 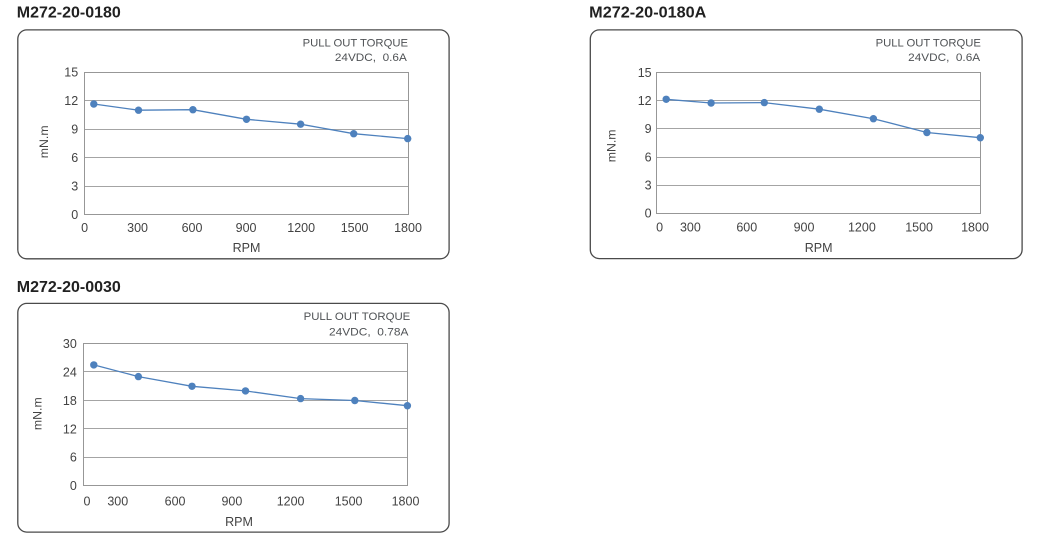 What do you see at coordinates (69, 13) in the screenshot?
I see `svg-text: M272-20-0180` at bounding box center [69, 13].